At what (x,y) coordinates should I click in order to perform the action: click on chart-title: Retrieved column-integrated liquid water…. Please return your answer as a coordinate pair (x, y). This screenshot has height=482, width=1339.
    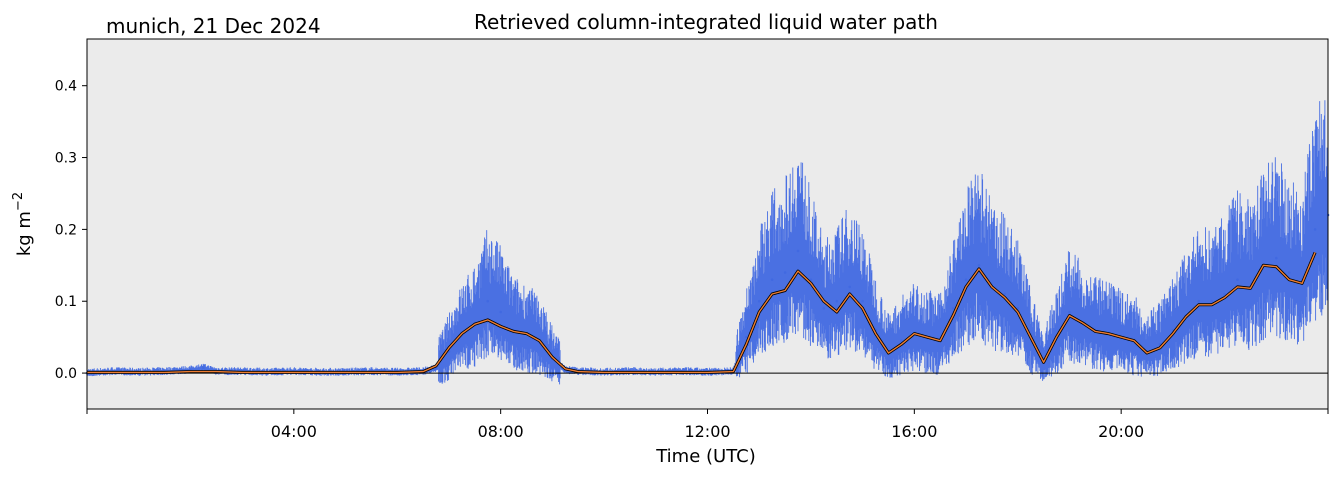
    Looking at the image, I should click on (706, 22).